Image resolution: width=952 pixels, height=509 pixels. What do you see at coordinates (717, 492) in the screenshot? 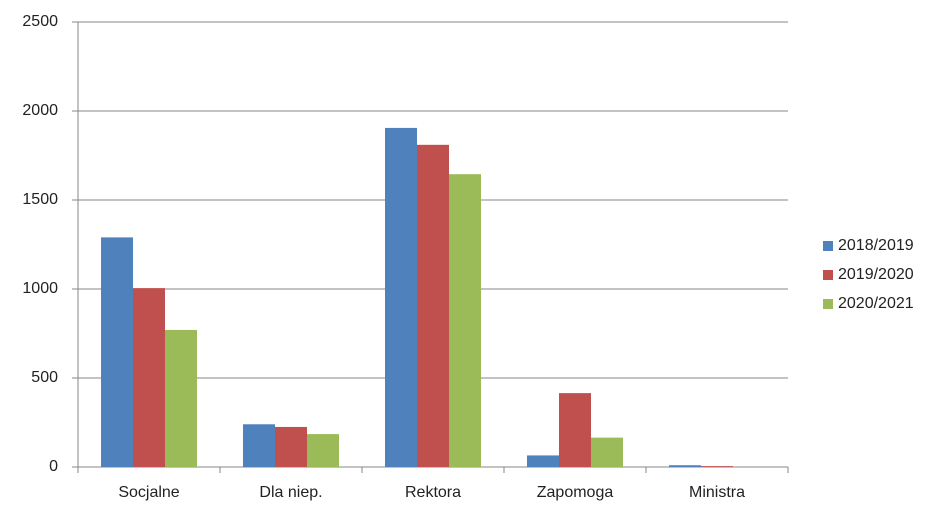
I see `x-tick-label: Ministra` at bounding box center [717, 492].